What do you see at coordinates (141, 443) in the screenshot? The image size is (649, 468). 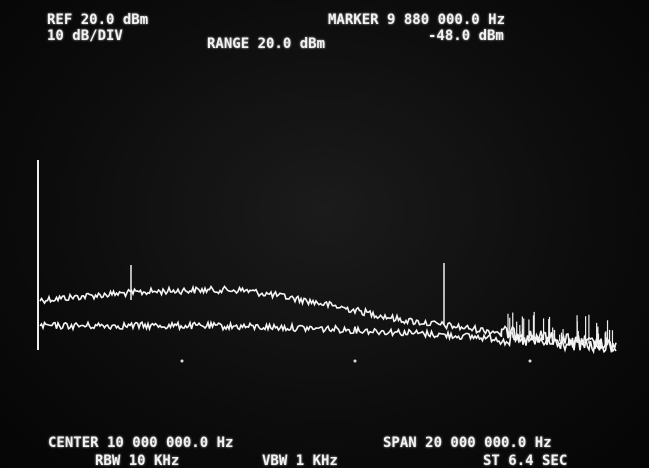 I see `center-frequency: CENTER 10 000 000.0 Hz` at bounding box center [141, 443].